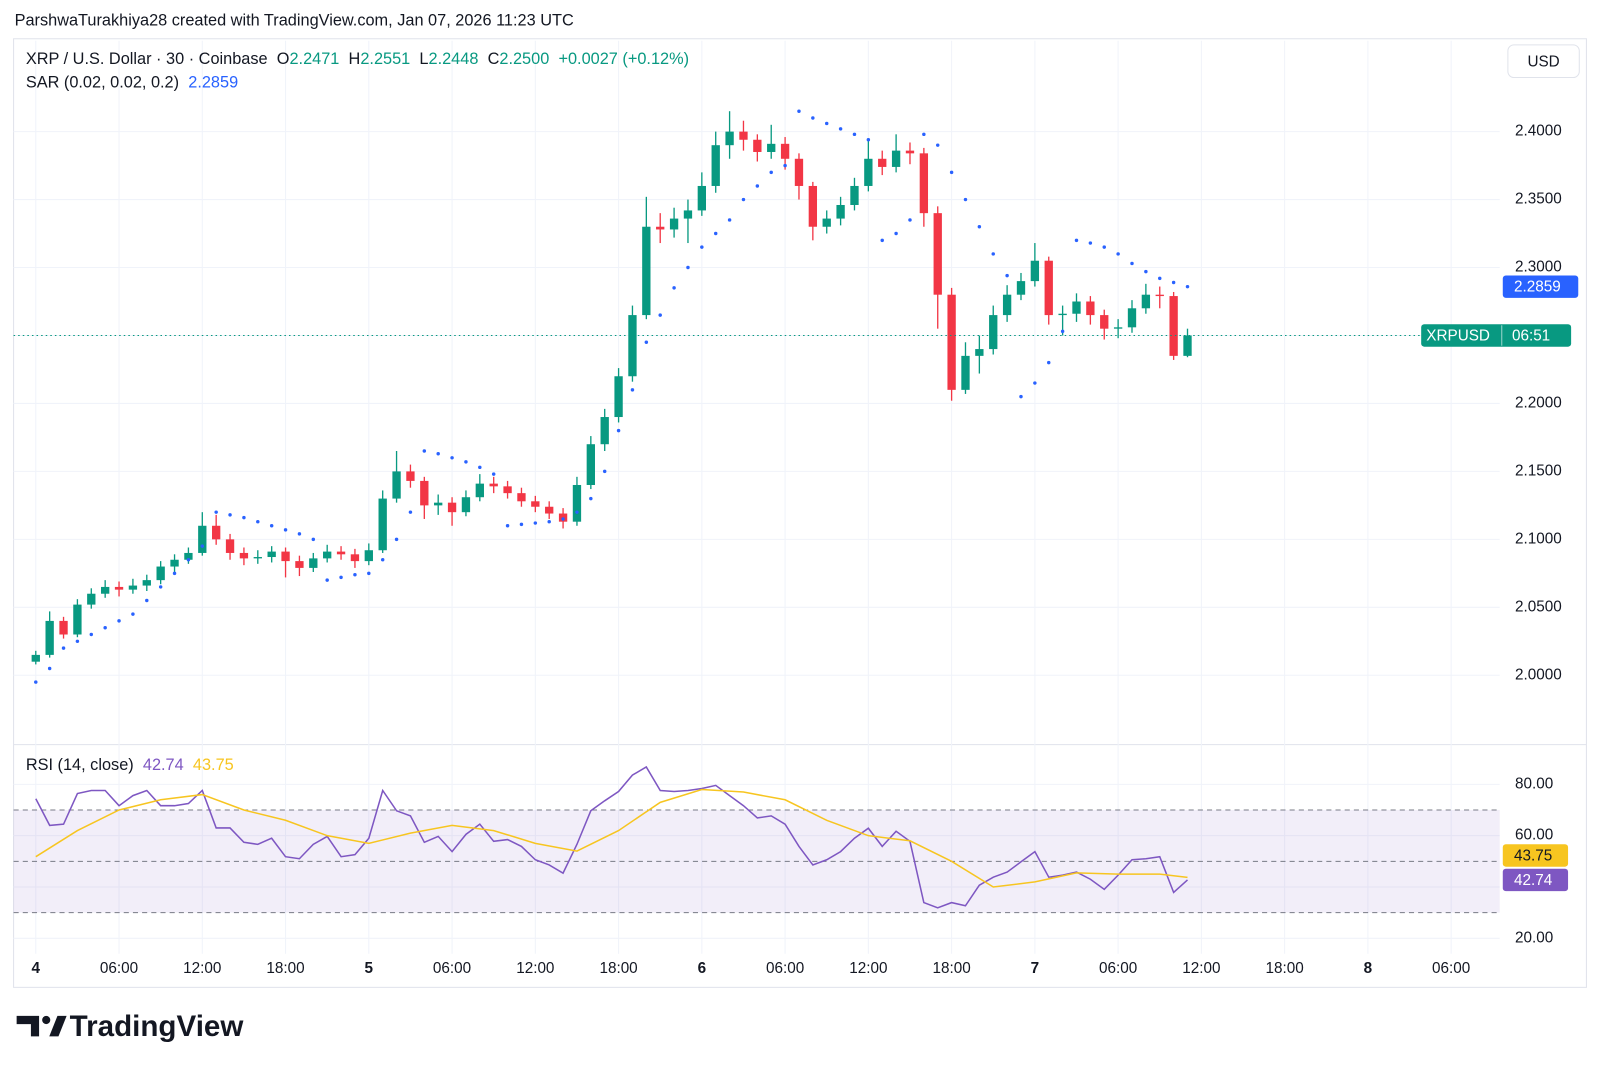 This screenshot has height=1071, width=1600. Describe the element at coordinates (1534, 835) in the screenshot. I see `rsi-tick-label: 60.00` at that location.